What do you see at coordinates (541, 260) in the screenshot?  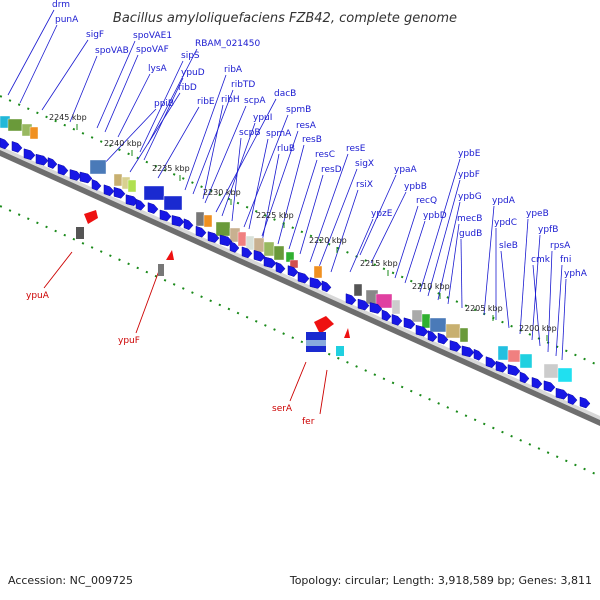 I see `gene-label-cmk: cmk` at bounding box center [541, 260].